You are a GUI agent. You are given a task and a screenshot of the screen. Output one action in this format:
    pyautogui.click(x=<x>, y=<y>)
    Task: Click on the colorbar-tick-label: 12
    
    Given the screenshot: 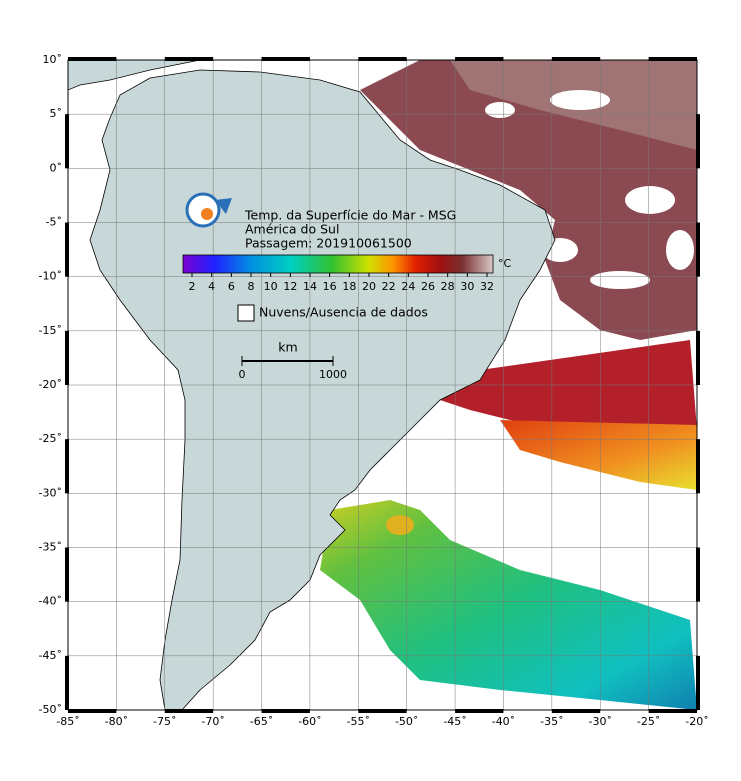 What is the action you would take?
    pyautogui.click(x=290, y=286)
    